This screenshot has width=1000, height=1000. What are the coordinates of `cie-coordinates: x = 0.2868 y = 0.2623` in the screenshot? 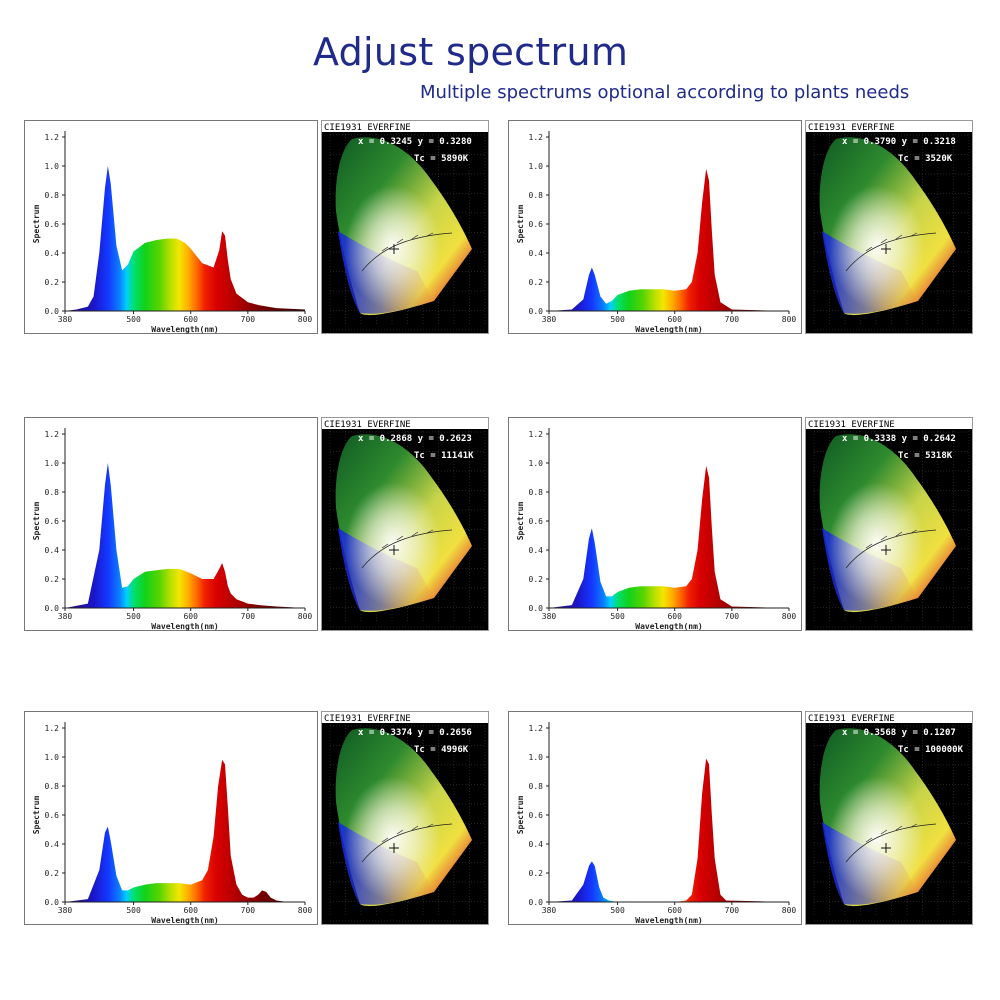 It's located at (415, 439).